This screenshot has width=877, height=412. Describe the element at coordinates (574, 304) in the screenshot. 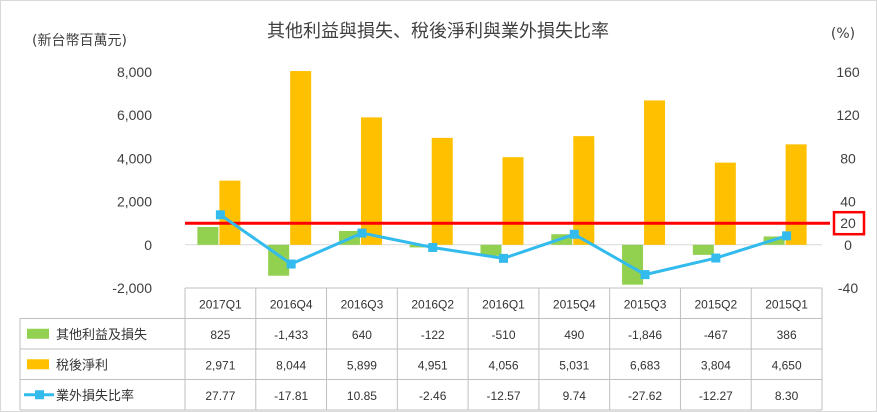

I see `x-category-label: 2015Q4` at that location.